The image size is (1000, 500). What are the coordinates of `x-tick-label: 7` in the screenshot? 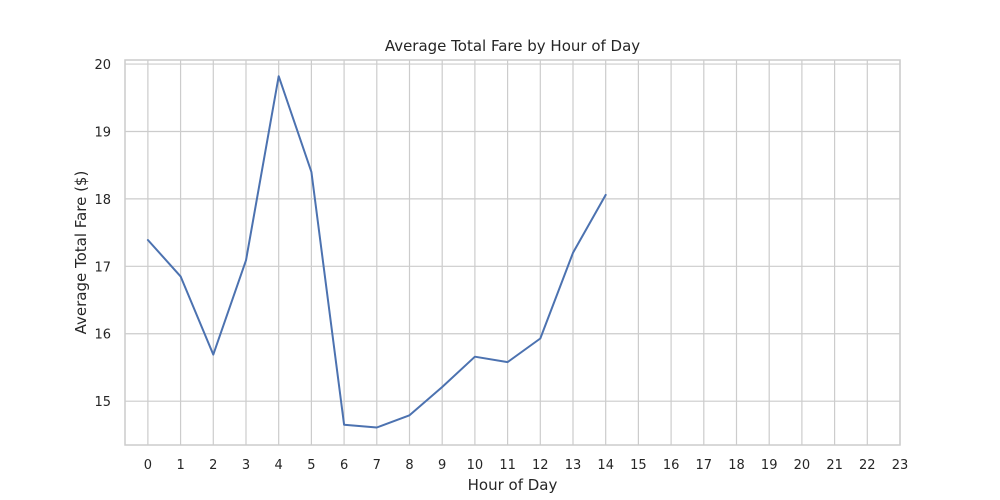 It's located at (377, 465).